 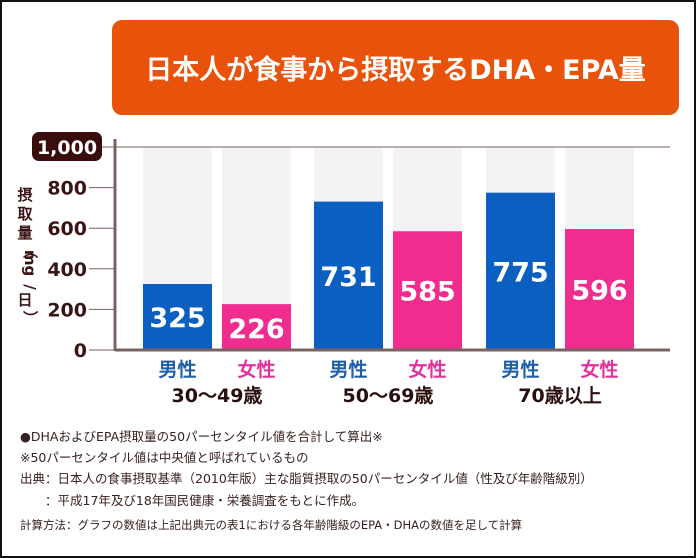 I want to click on title-banner: 日本人が食事から摂取するDHA・EPA量, so click(x=395, y=67).